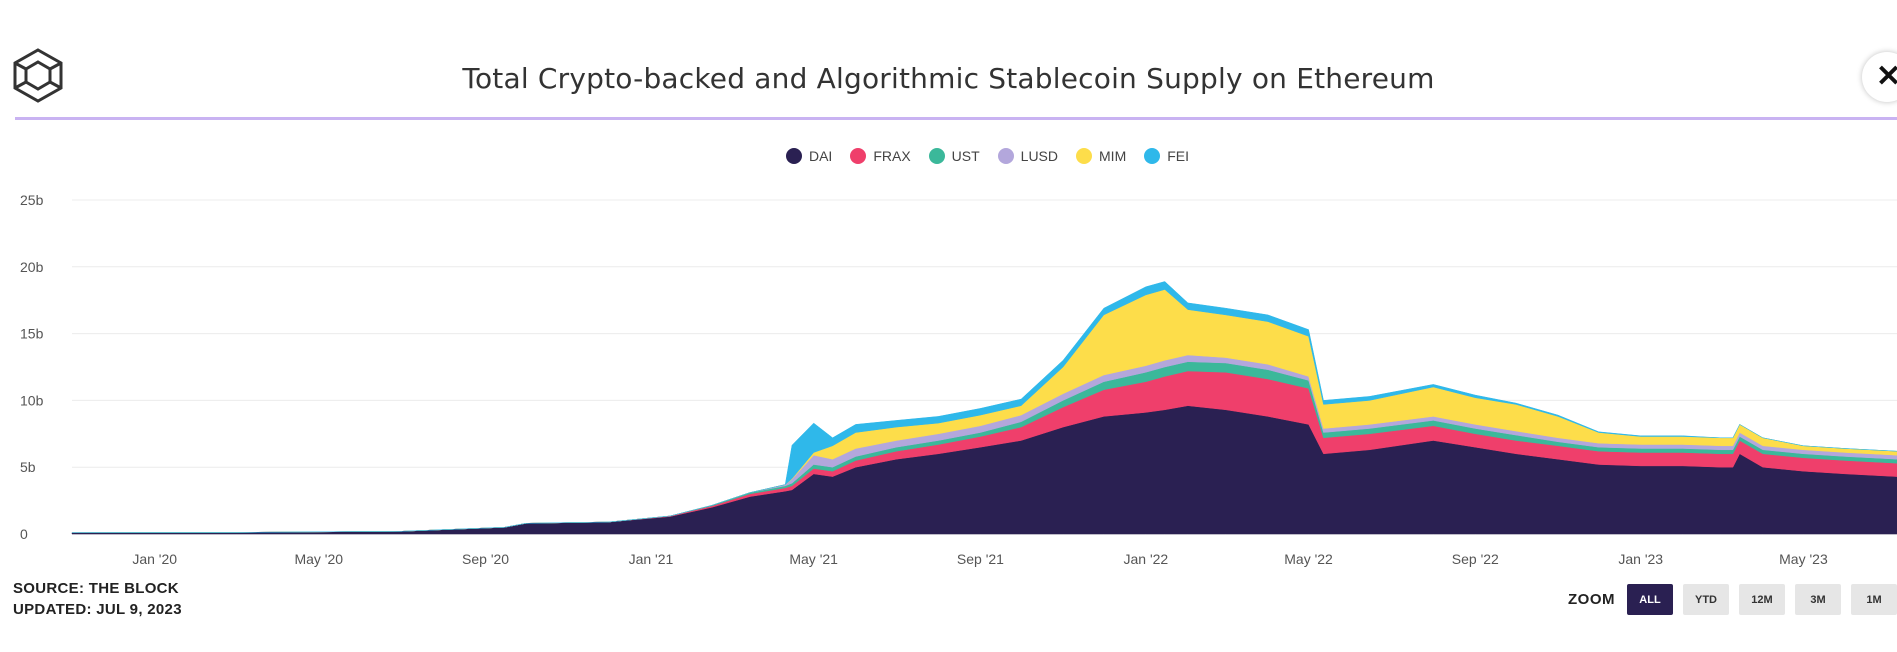  Describe the element at coordinates (28, 467) in the screenshot. I see `y-tick-label: 5b` at that location.